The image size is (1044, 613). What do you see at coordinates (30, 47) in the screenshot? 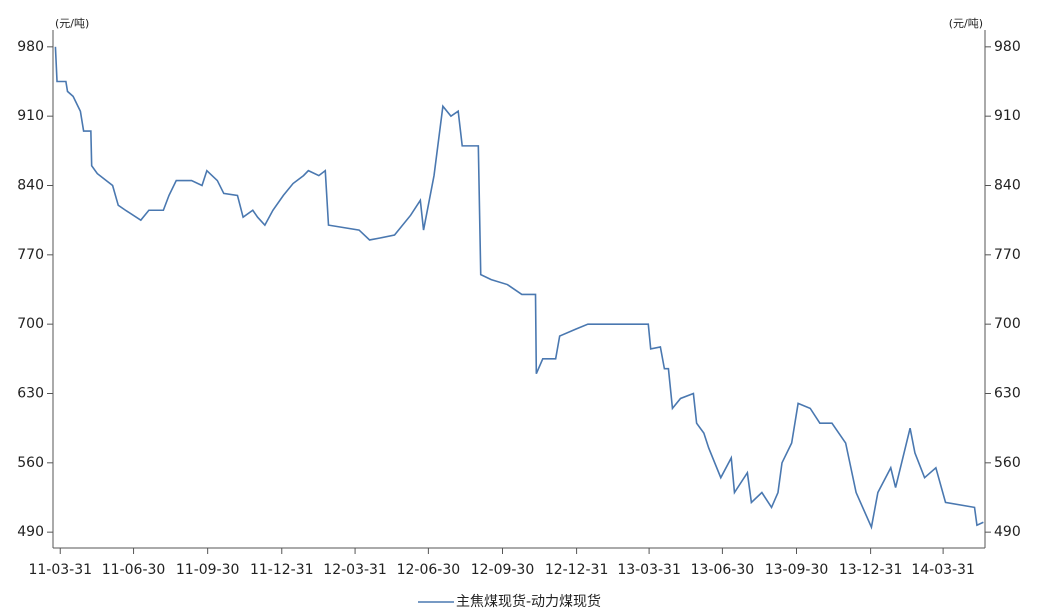
I see `y-tick-label: 980` at bounding box center [30, 47].